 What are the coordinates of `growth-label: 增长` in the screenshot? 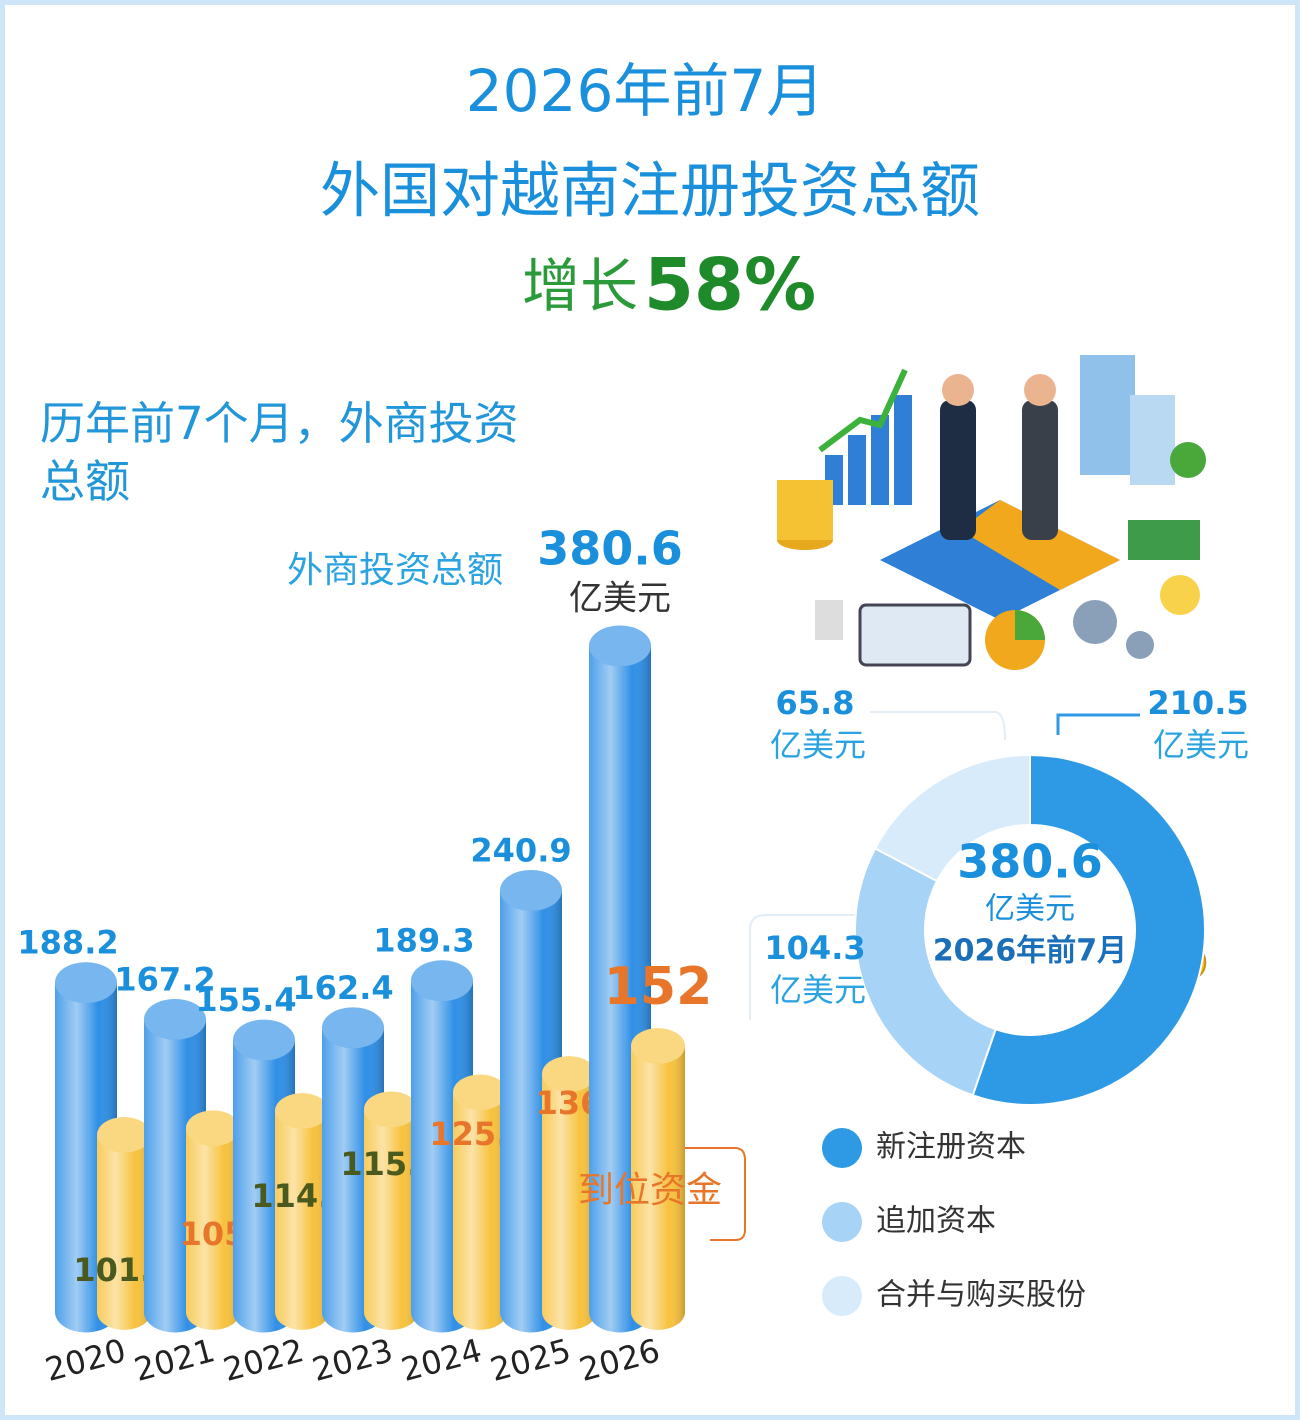 It's located at (580, 286).